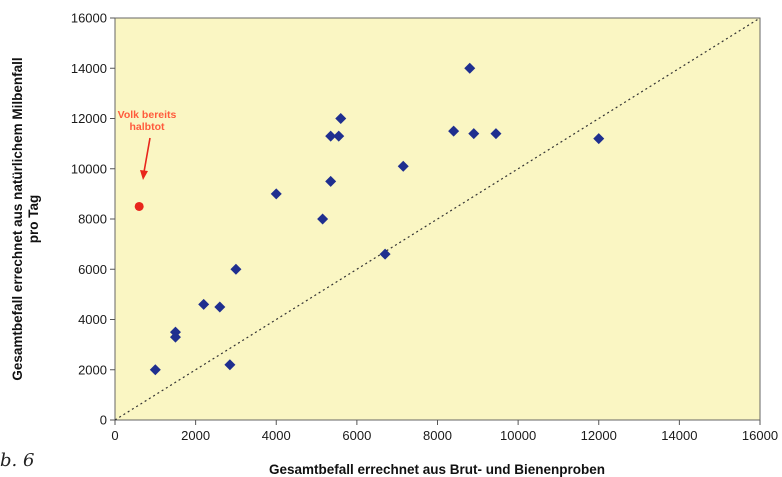 The height and width of the screenshot is (477, 782). Describe the element at coordinates (92, 269) in the screenshot. I see `y-tick-label: 6000` at that location.